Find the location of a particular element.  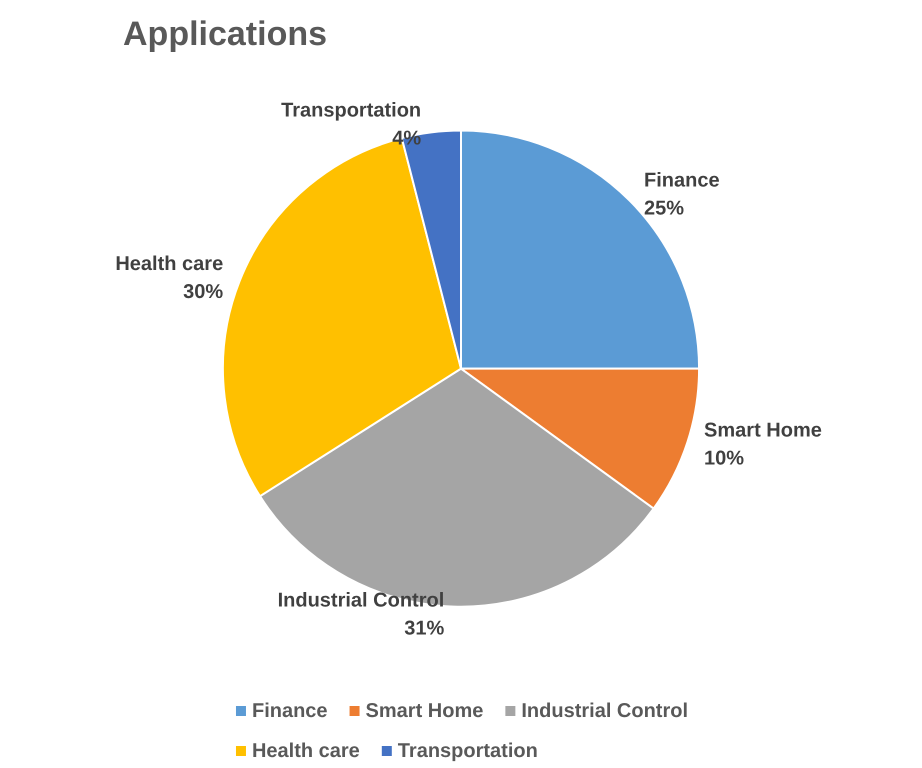

data-label: 25% is located at coordinates (664, 209).